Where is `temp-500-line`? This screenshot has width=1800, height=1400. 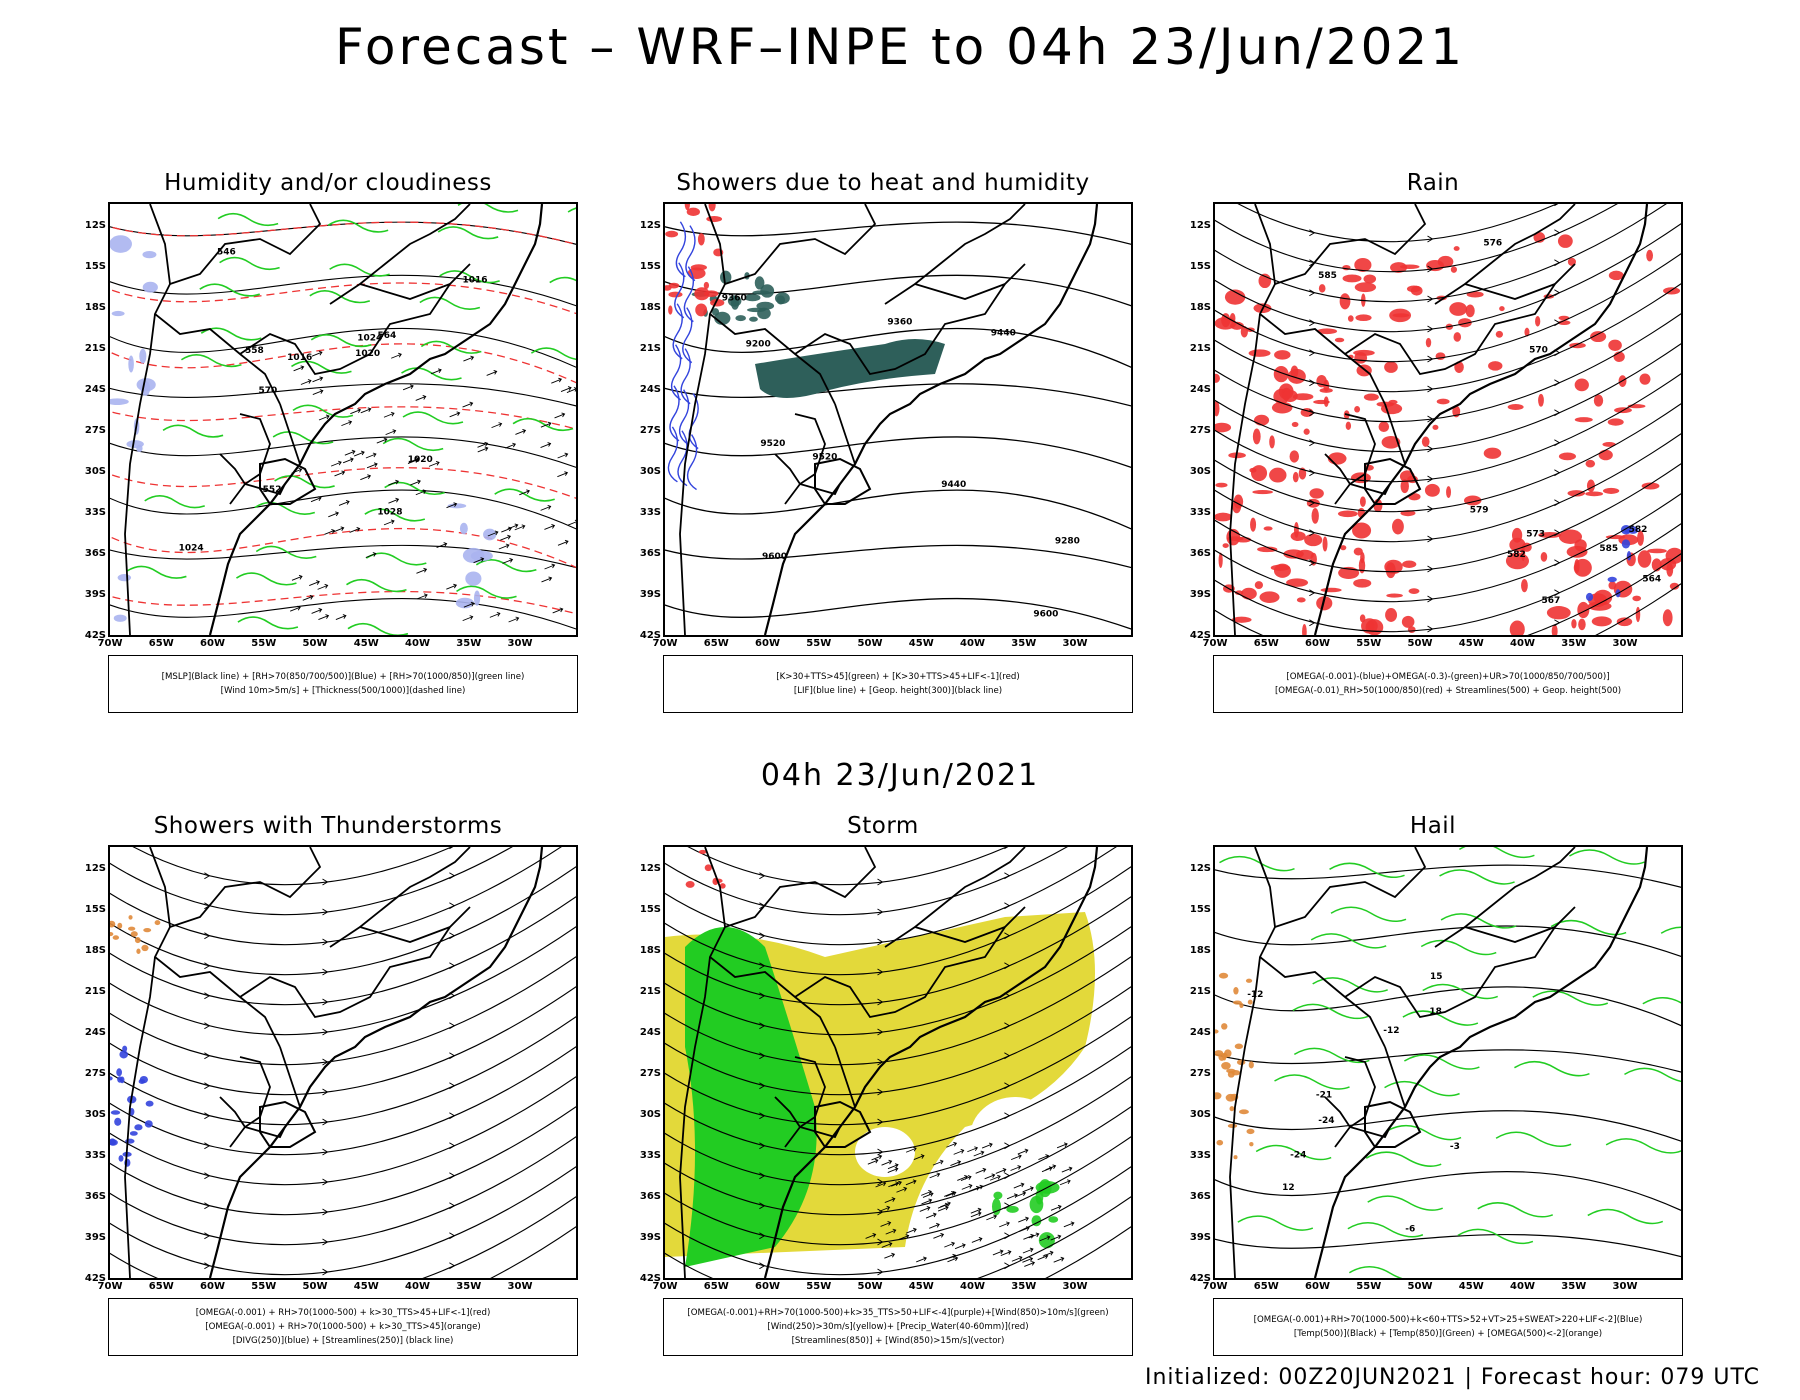
temp-500-line is located at coordinates (1448, 1126).